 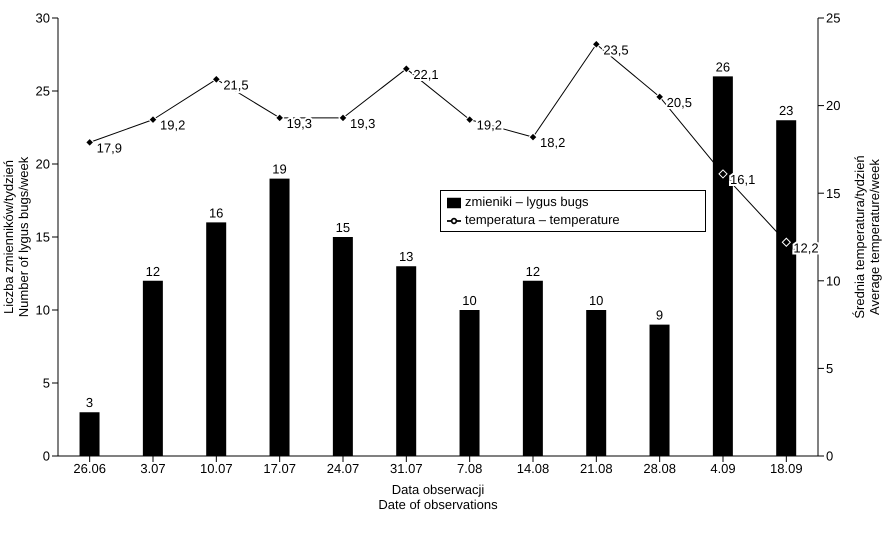 What do you see at coordinates (438, 497) in the screenshot?
I see `x-axis-title: Data obserwacji Date of observations` at bounding box center [438, 497].